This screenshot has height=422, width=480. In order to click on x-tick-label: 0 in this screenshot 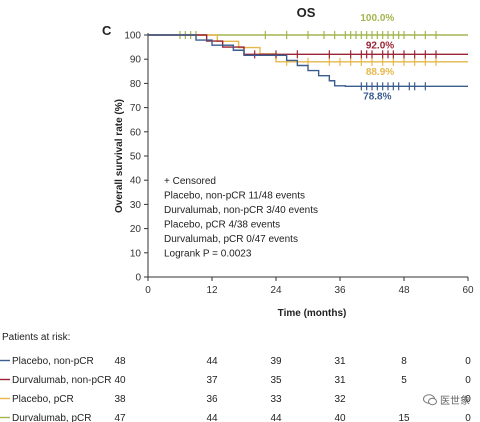, I will do `click(148, 290)`.